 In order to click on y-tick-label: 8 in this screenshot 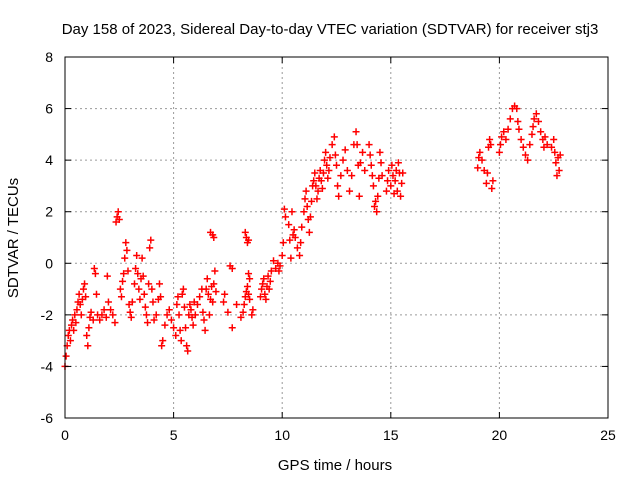, I will do `click(49, 57)`.